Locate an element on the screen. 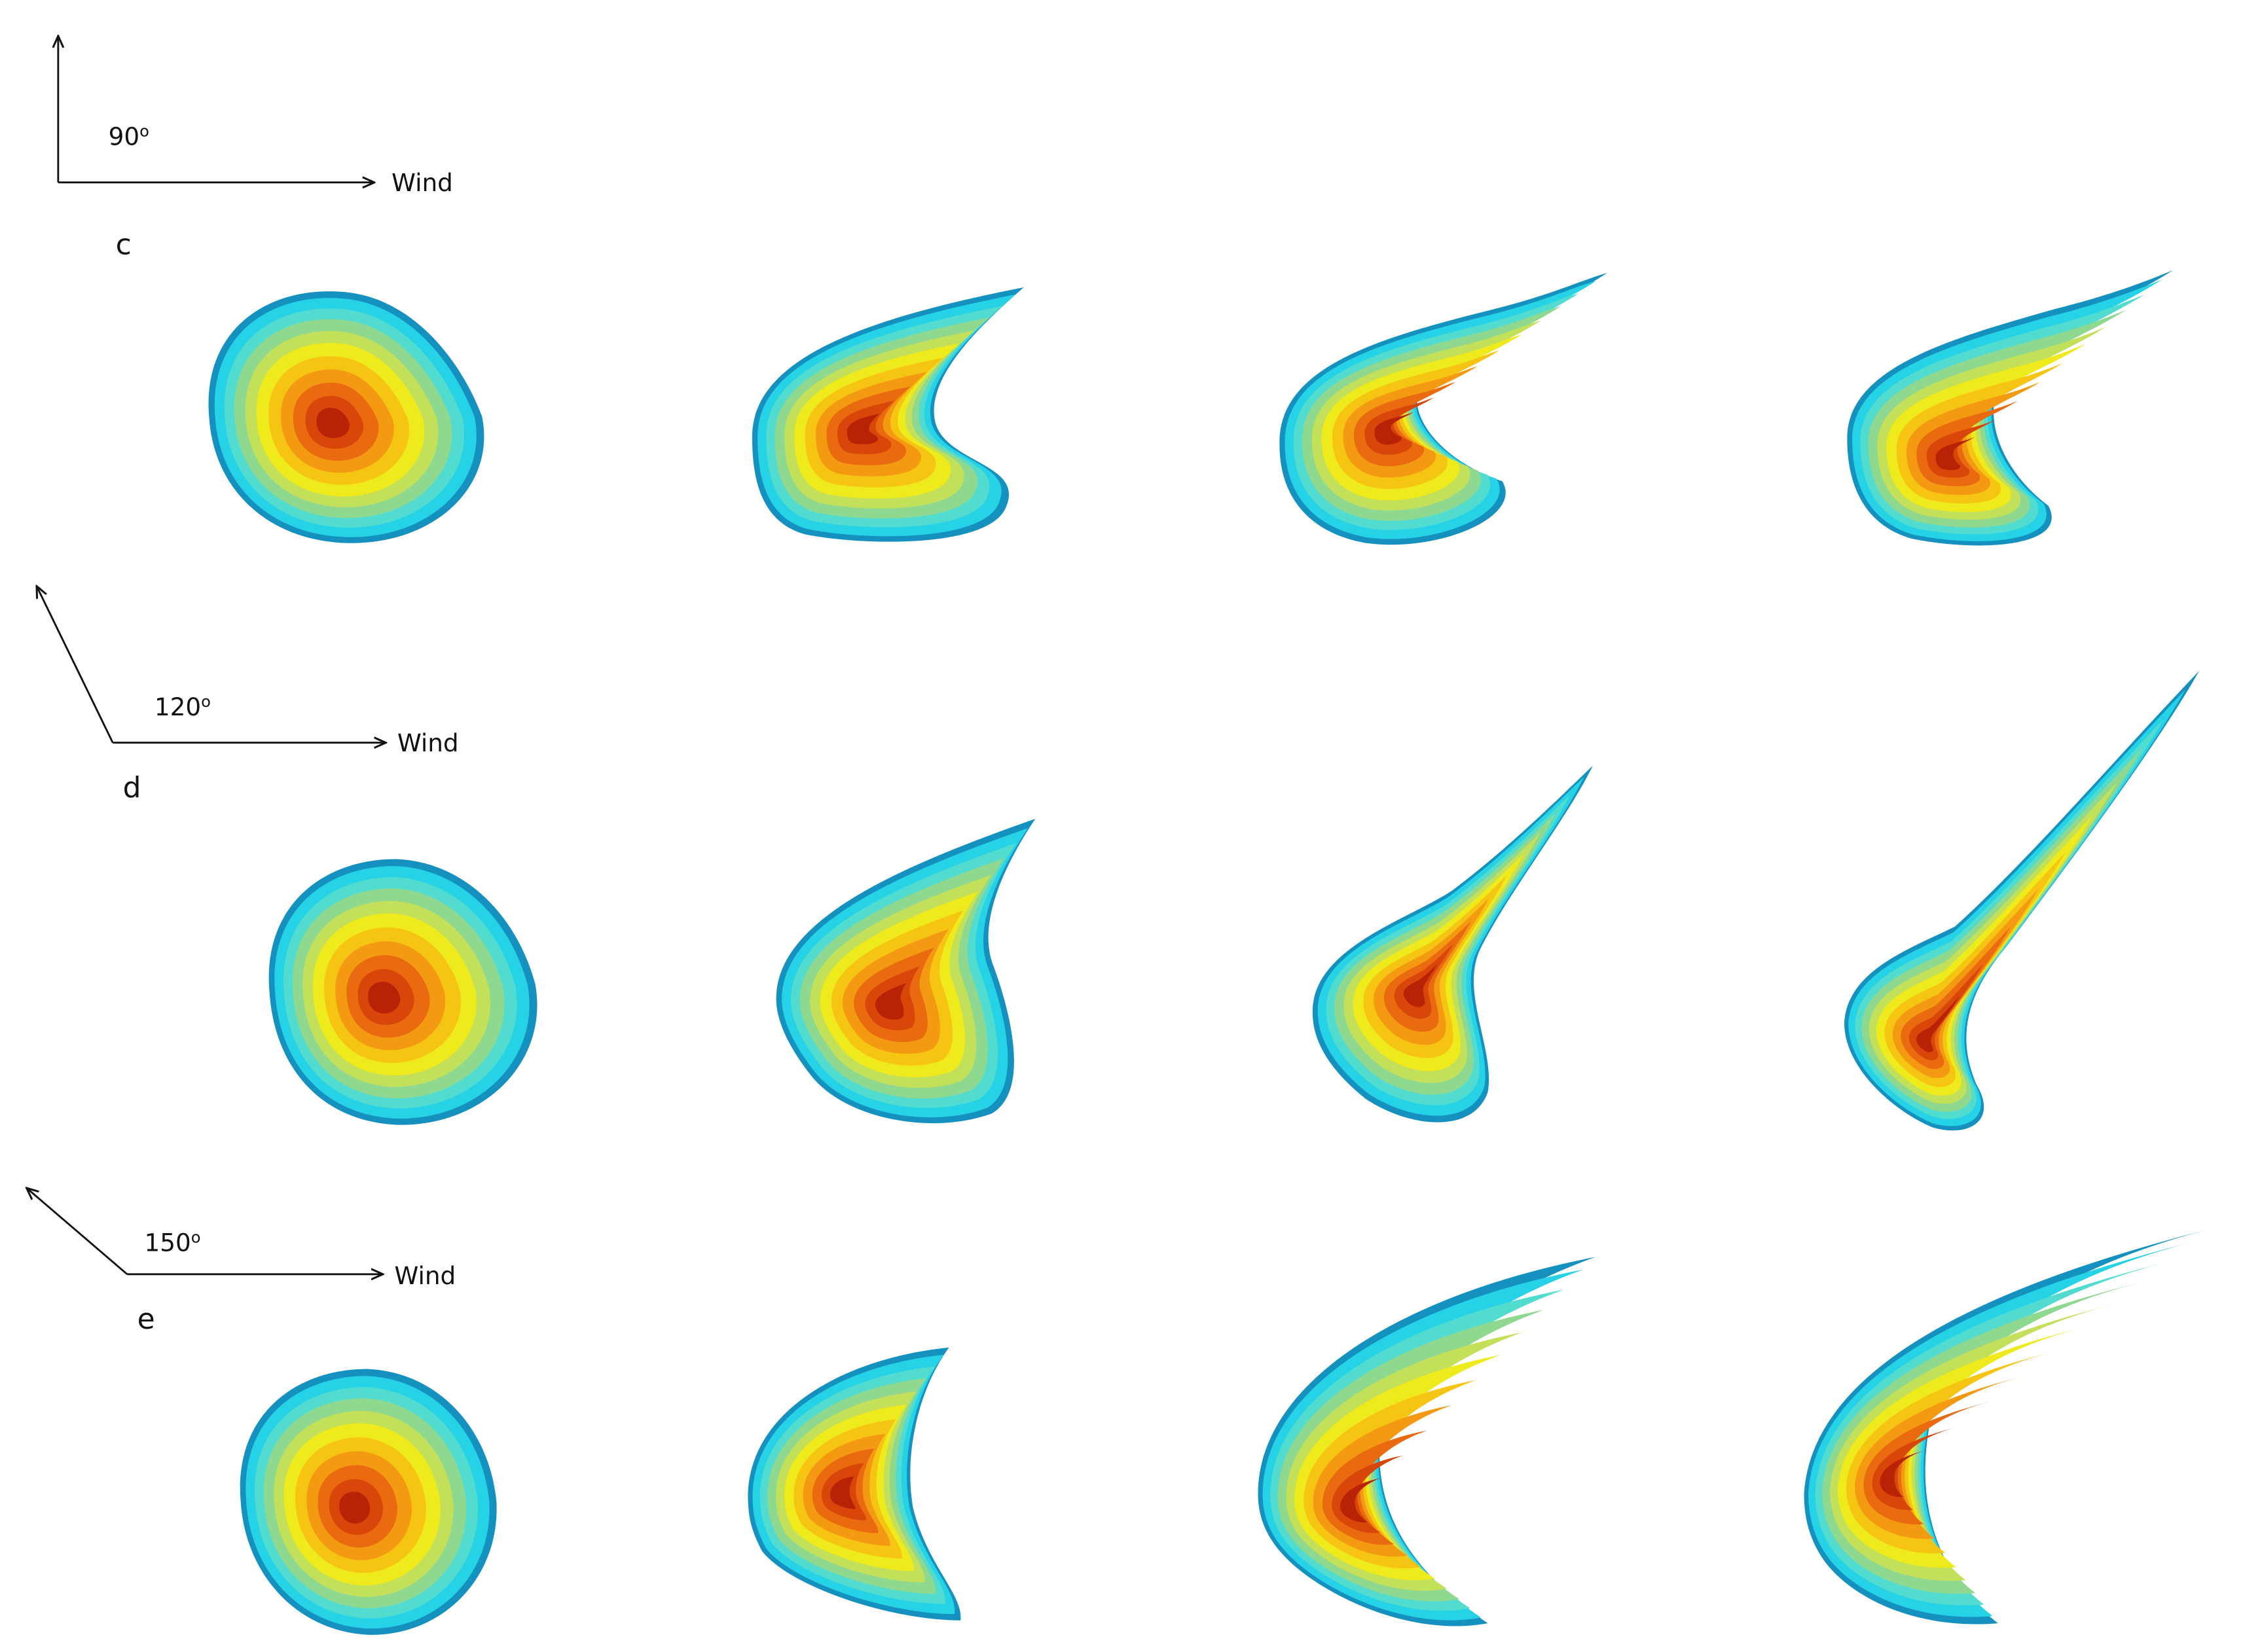 This screenshot has width=2243, height=1652. angle-label: 120o is located at coordinates (183, 706).